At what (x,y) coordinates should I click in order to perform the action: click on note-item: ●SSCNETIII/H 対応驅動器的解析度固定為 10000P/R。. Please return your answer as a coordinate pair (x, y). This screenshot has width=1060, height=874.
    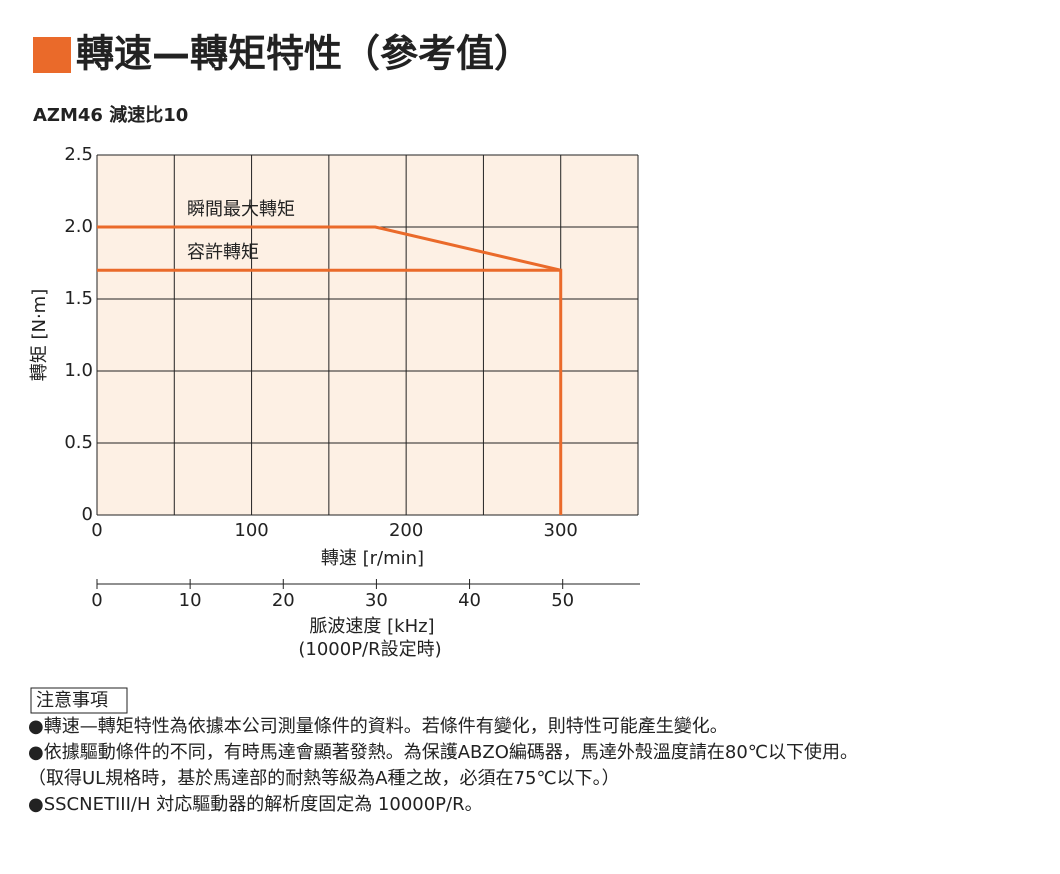
    Looking at the image, I should click on (255, 804).